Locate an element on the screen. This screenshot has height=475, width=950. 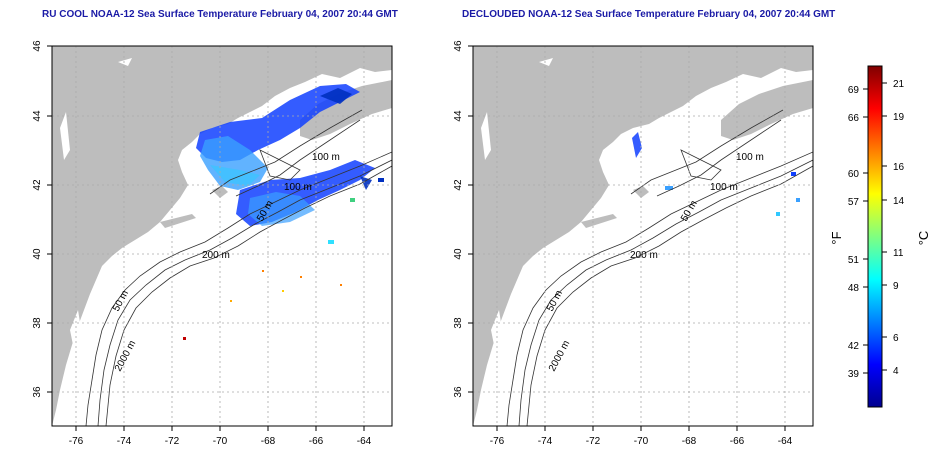
celsius-axis-label: °C is located at coordinates (923, 238).